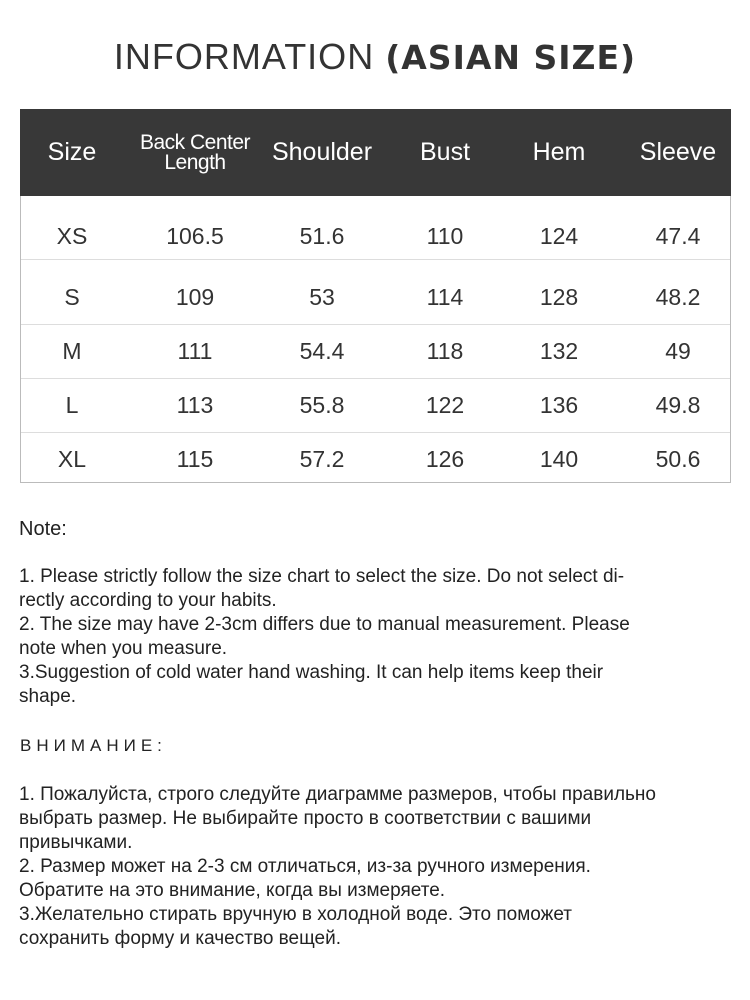 The height and width of the screenshot is (1000, 750). I want to click on column-header: Hem, so click(559, 152).